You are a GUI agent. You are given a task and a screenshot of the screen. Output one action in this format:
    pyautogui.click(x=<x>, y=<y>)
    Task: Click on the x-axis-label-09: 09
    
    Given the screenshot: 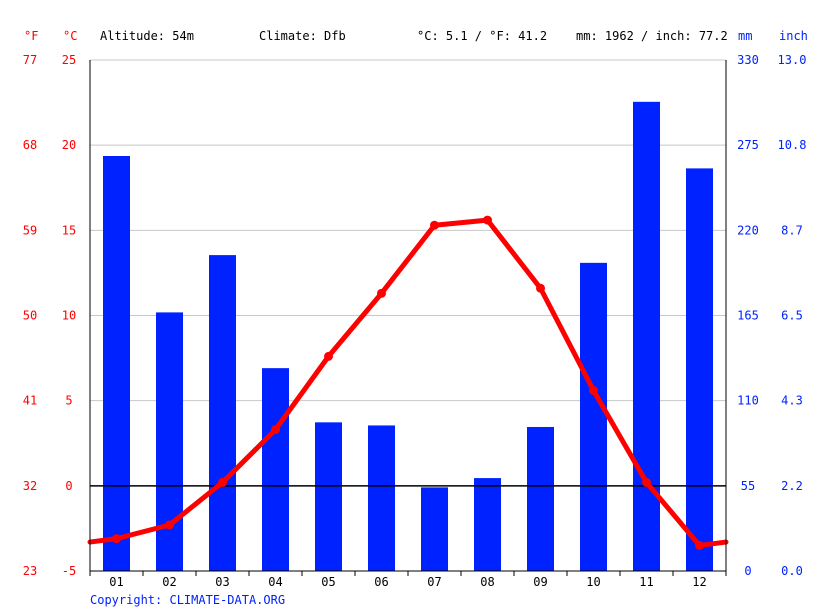 What is the action you would take?
    pyautogui.click(x=540, y=582)
    